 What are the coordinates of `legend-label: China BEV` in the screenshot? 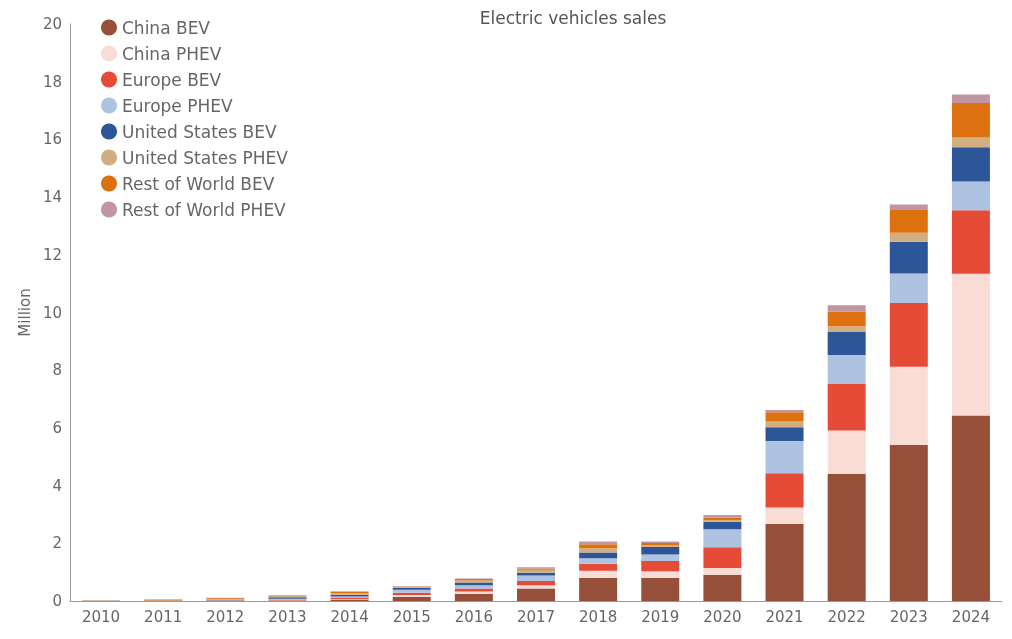 It's located at (166, 27).